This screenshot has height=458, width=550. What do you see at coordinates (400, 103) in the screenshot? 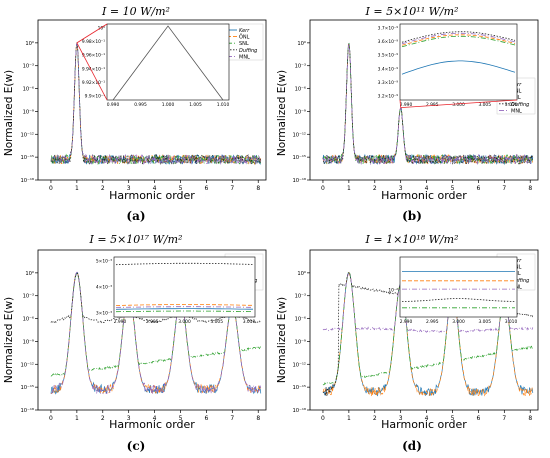
I see `panel-b-zoom-line` at bounding box center [400, 103].